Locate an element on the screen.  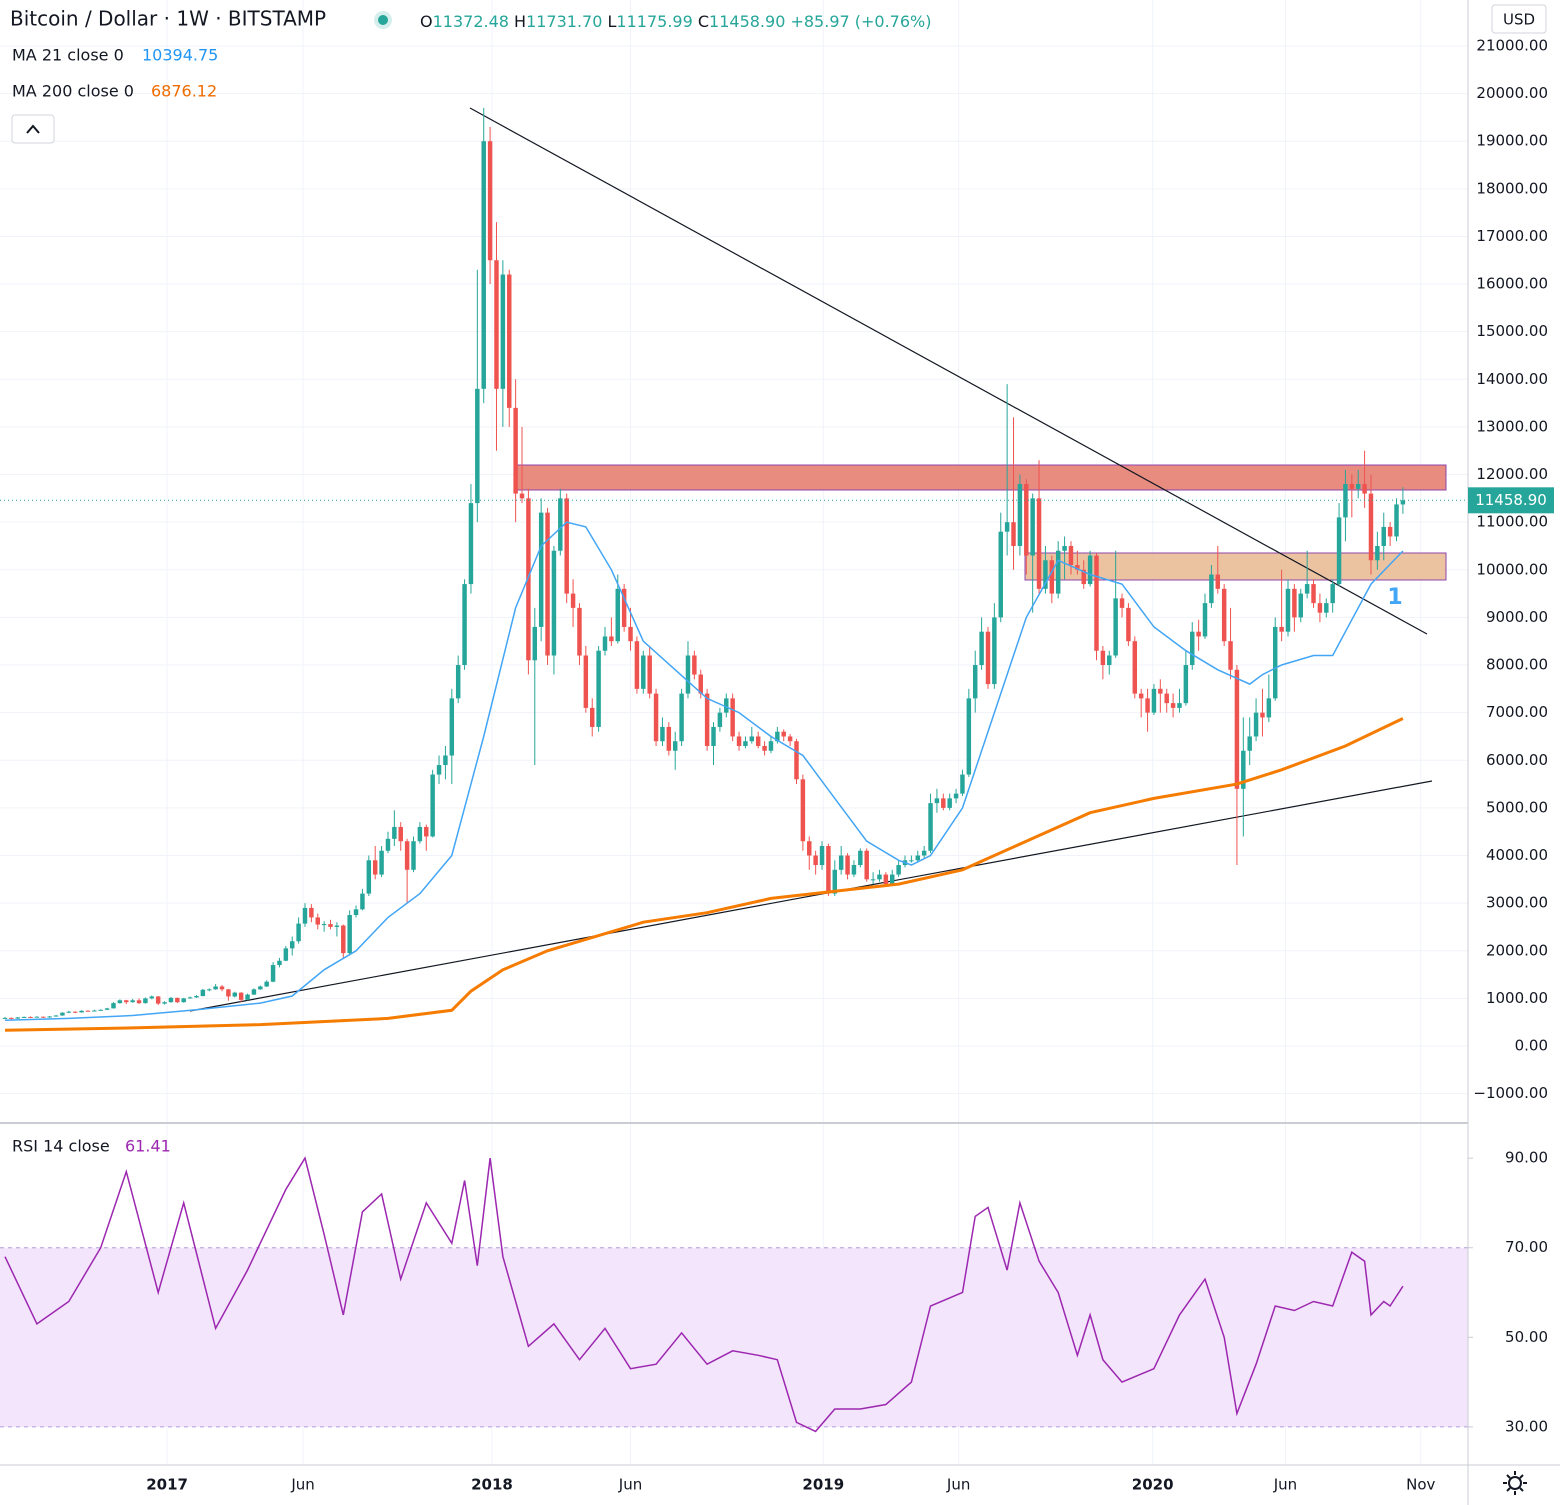
y-tick-label: 5000.00 is located at coordinates (1517, 807).